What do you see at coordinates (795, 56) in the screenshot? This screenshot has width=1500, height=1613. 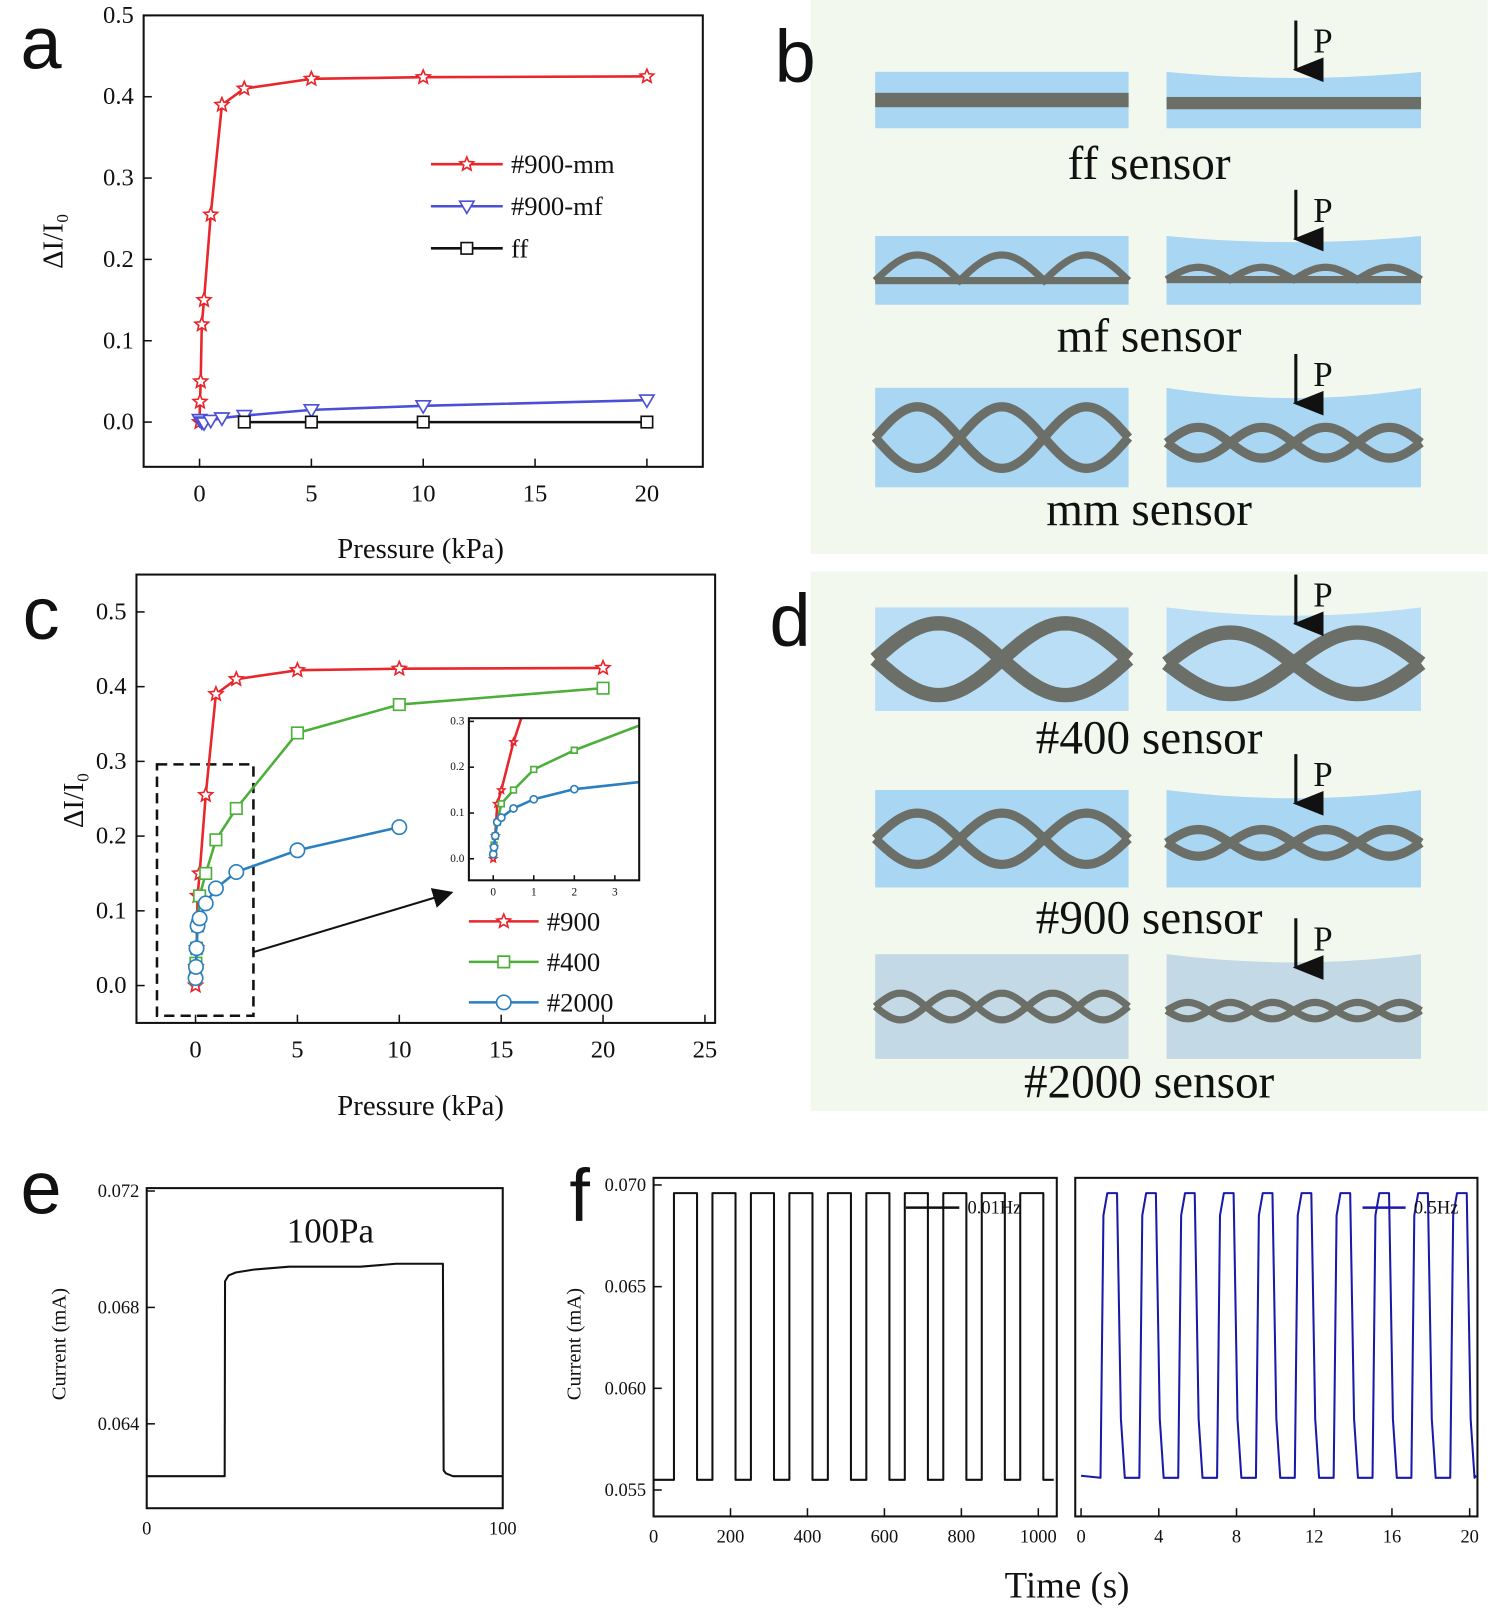 I see `panel-label: b` at bounding box center [795, 56].